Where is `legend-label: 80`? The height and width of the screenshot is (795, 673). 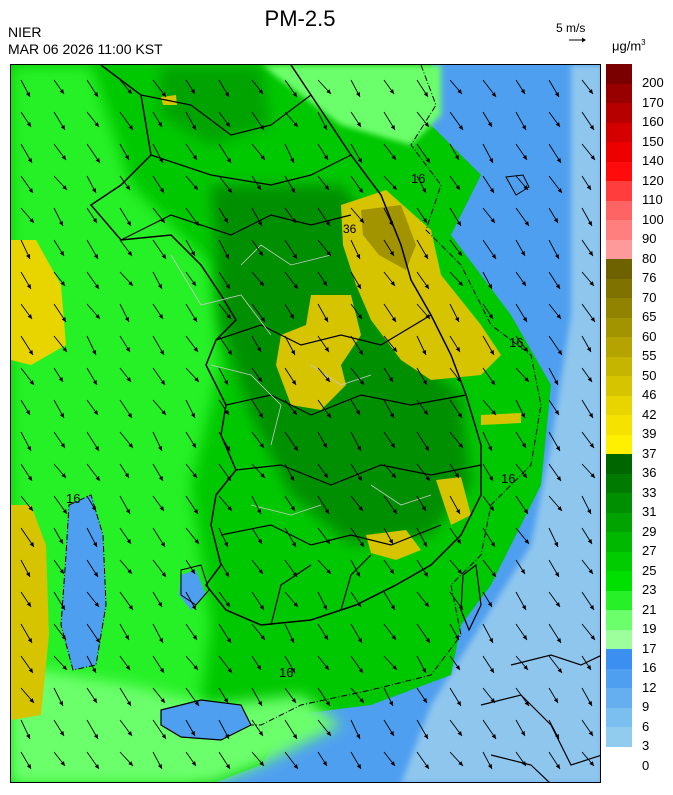 legend-label: 80 is located at coordinates (649, 258).